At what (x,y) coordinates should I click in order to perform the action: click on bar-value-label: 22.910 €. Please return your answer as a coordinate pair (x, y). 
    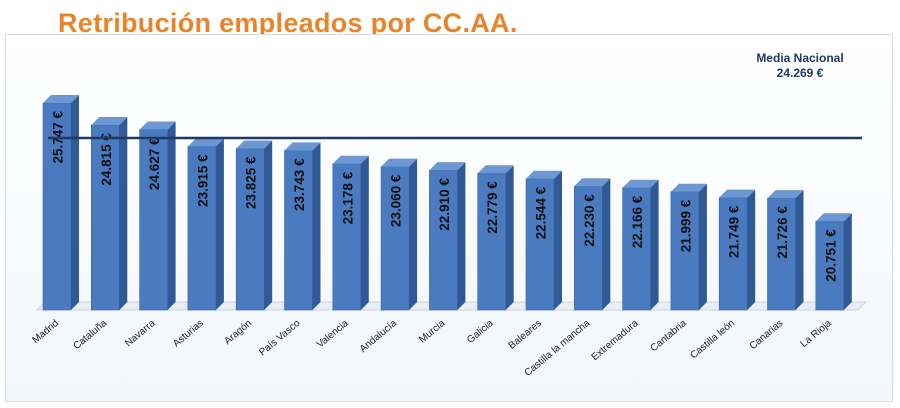
    Looking at the image, I should click on (444, 204).